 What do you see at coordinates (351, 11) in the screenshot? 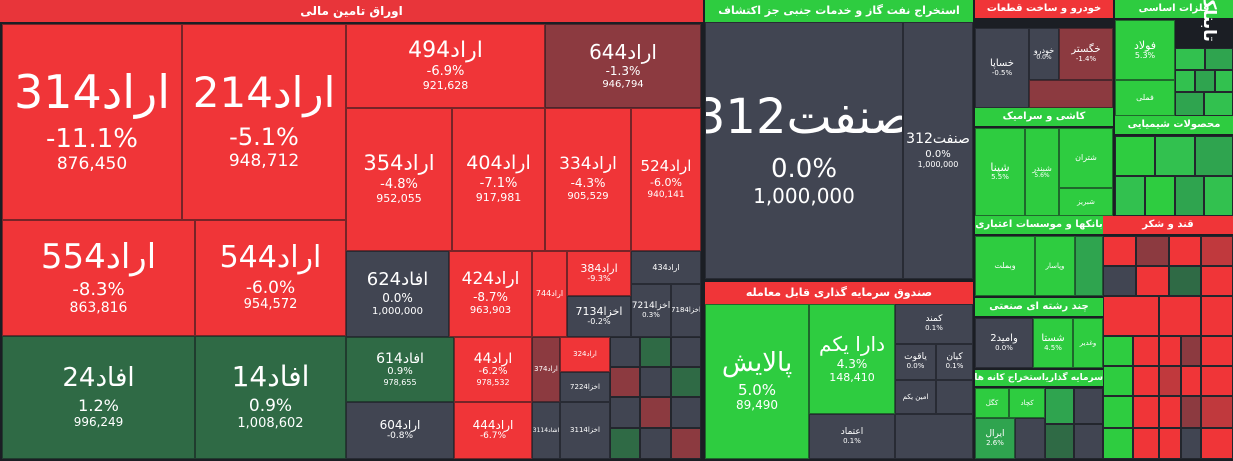
I see `sector-header-financial: اوراق تامین مالی` at bounding box center [351, 11].